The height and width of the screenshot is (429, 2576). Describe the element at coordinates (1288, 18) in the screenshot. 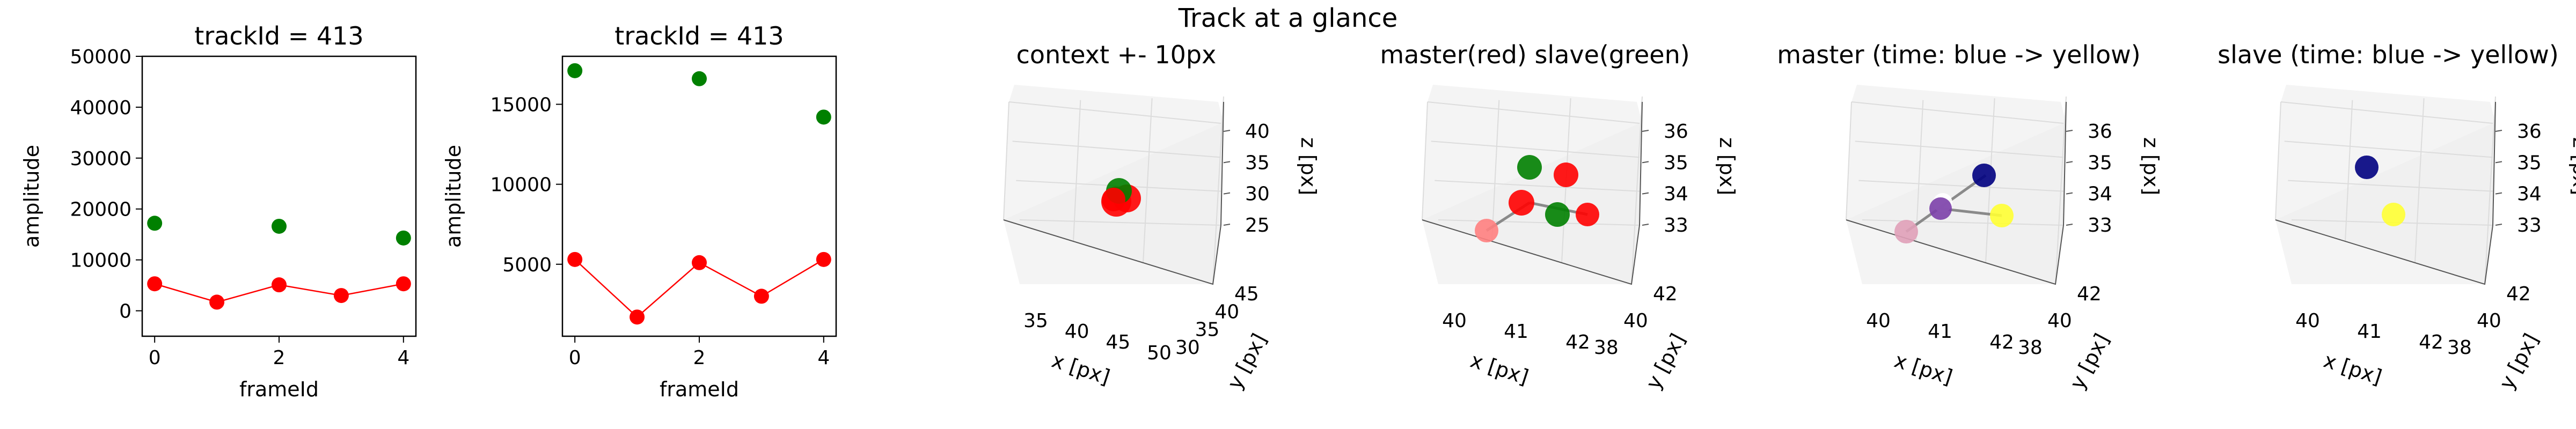

I see `figure-suptitle: Track at a glance` at that location.